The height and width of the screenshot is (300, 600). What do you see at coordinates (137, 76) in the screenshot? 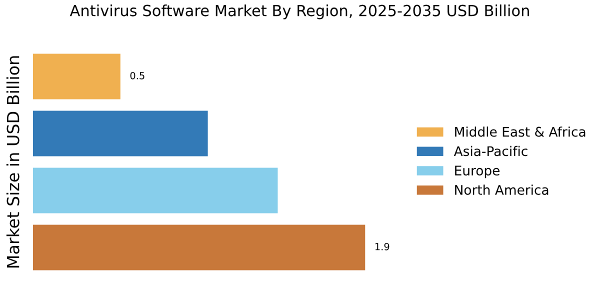
I see `data-label: 0.5` at bounding box center [137, 76].